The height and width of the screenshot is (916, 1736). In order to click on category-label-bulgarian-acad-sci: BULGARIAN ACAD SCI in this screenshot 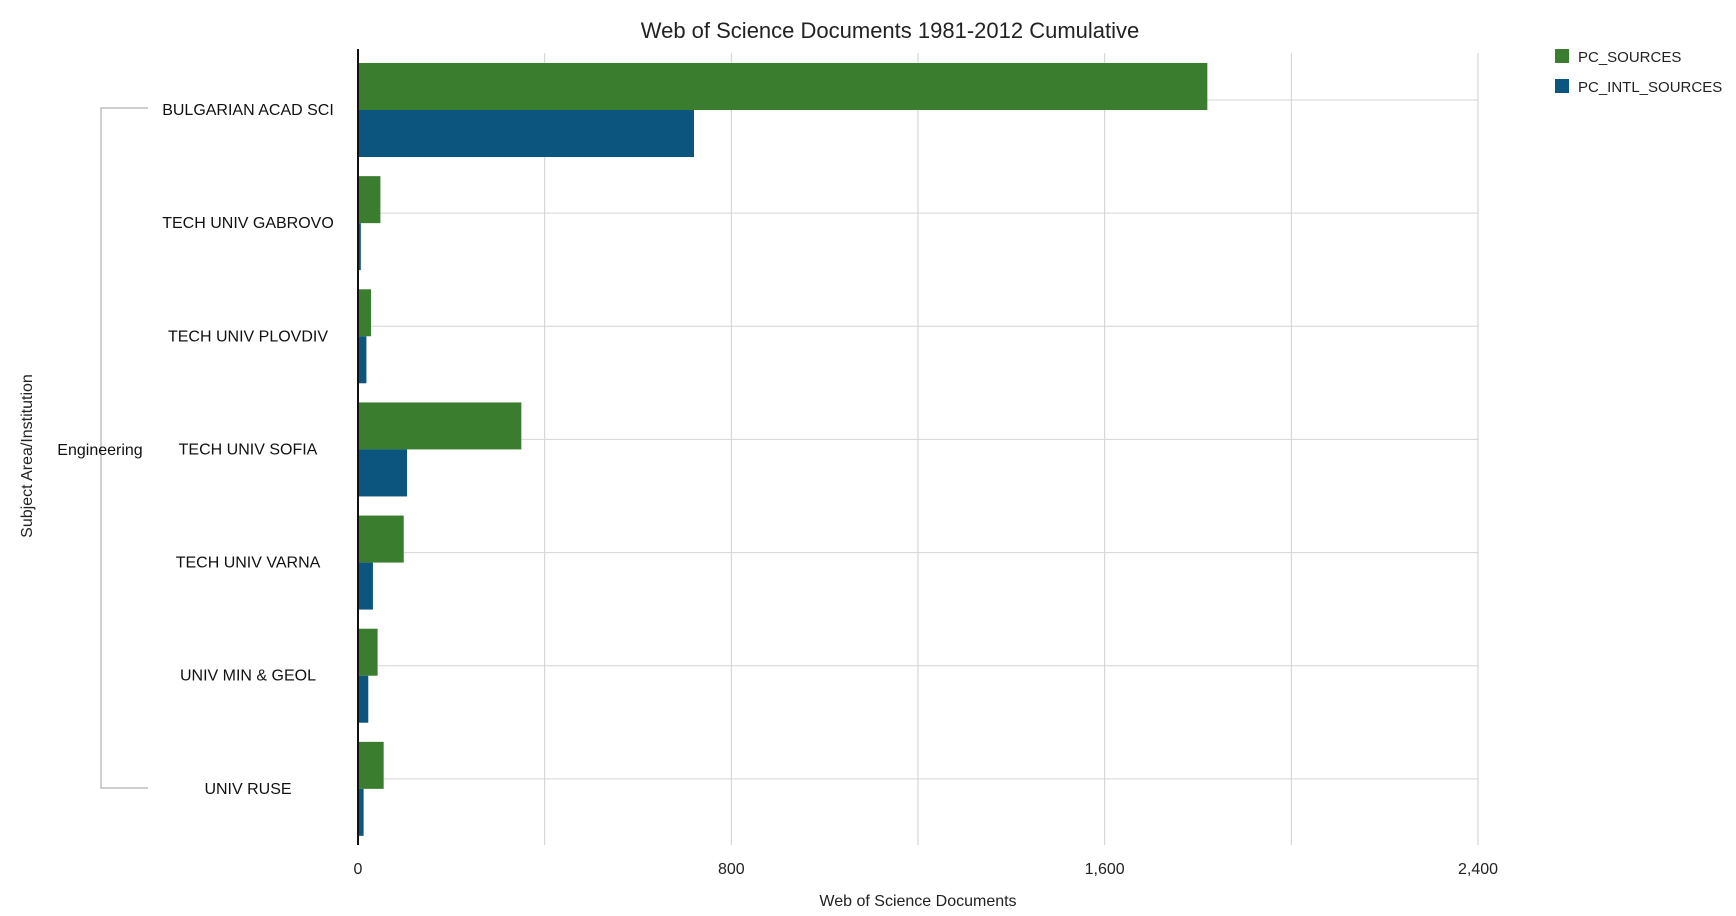, I will do `click(248, 110)`.